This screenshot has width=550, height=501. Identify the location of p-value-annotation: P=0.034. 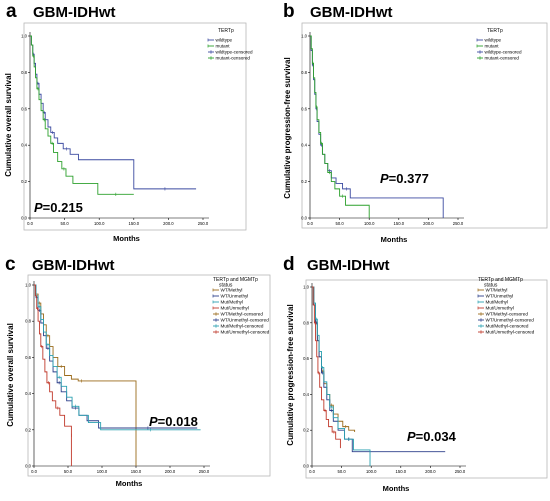
(432, 436).